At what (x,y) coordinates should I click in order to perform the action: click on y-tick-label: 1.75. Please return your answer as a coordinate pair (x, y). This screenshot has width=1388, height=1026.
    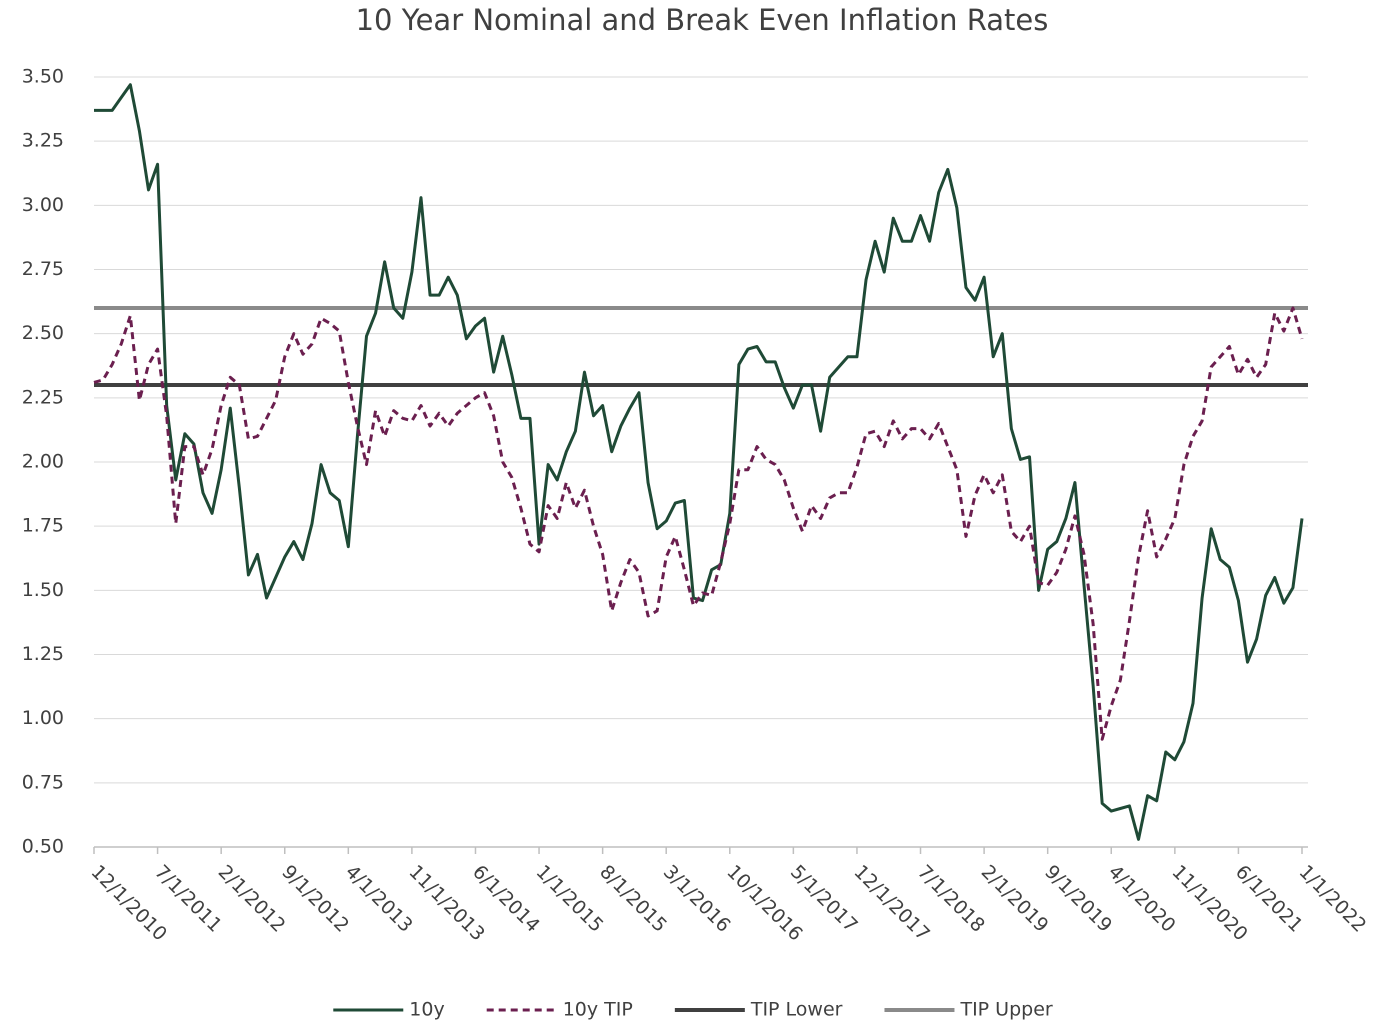
    Looking at the image, I should click on (43, 526).